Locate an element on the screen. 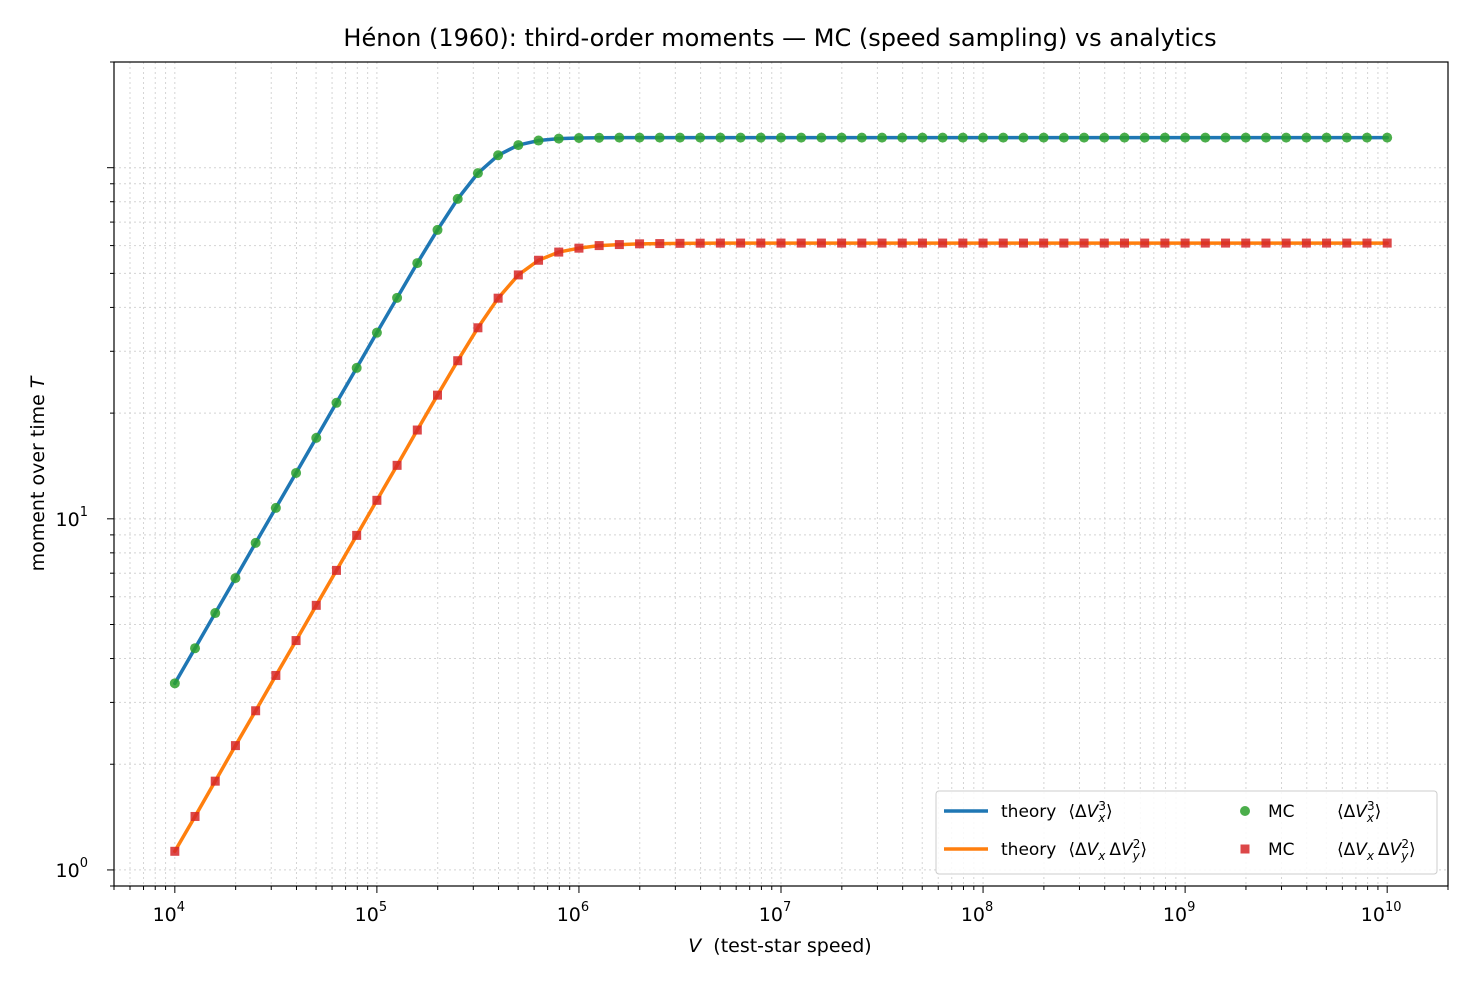 This screenshot has width=1472, height=992. x-tick-label: 10⁷ is located at coordinates (775, 913).